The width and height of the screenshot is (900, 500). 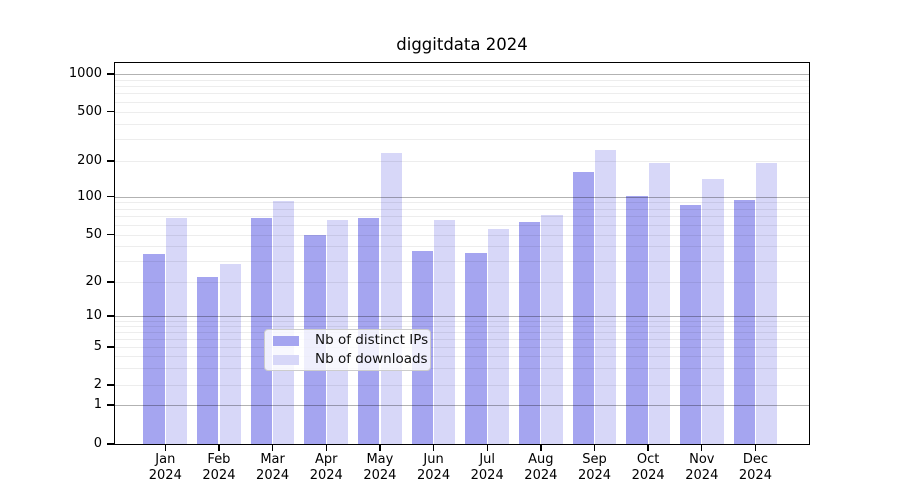 What do you see at coordinates (326, 459) in the screenshot?
I see `x-tick-month: Apr` at bounding box center [326, 459].